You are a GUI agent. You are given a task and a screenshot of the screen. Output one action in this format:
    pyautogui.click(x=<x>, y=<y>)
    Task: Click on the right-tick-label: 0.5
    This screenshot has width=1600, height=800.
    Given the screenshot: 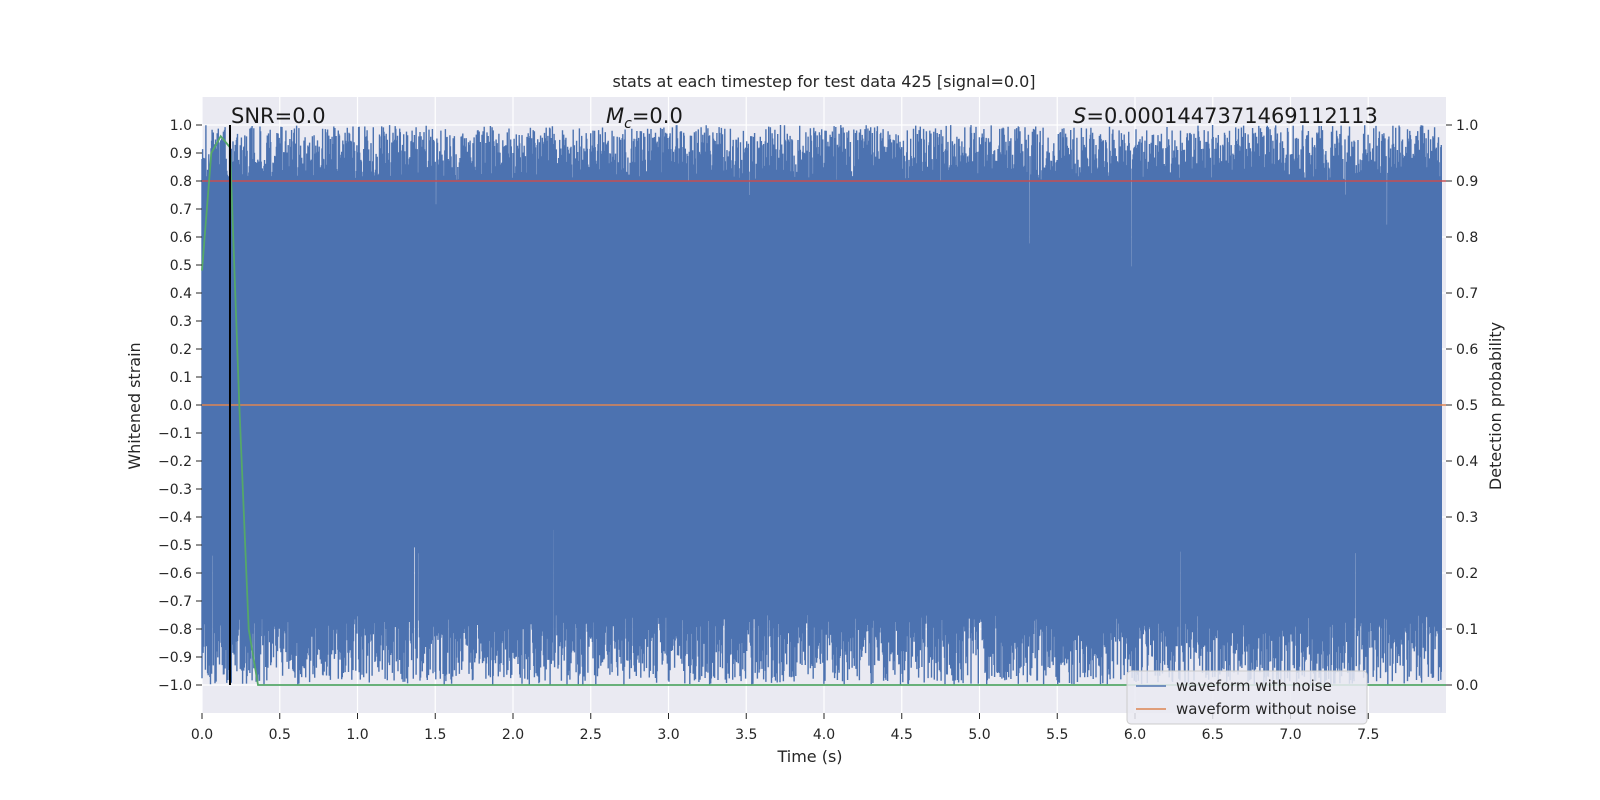 What is the action you would take?
    pyautogui.click(x=1467, y=406)
    